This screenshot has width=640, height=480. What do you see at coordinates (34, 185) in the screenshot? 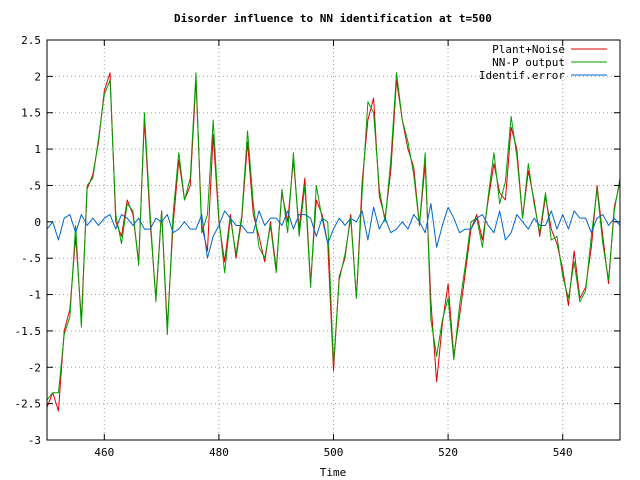
I see `y-tick-label: .5` at bounding box center [34, 185].